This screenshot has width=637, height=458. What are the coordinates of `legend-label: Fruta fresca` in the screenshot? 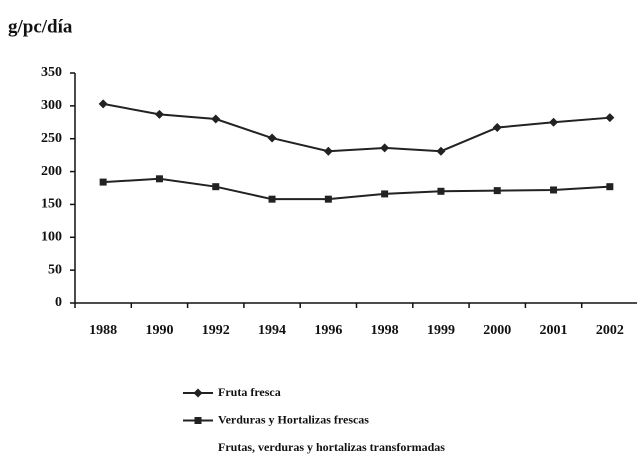 It's located at (249, 392).